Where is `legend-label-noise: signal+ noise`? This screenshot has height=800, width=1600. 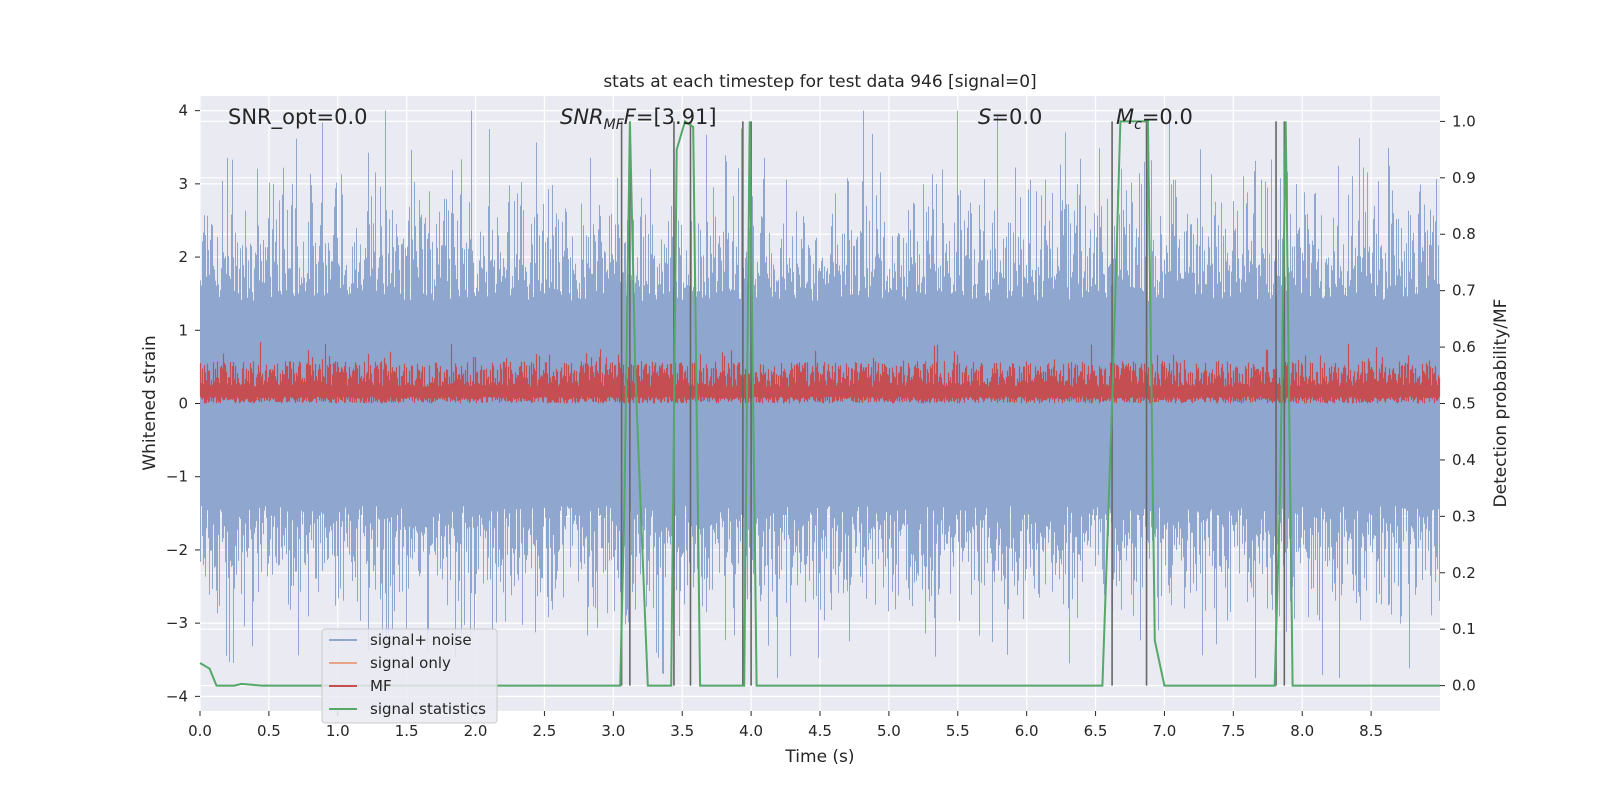
legend-label-noise: signal+ noise is located at coordinates (421, 640).